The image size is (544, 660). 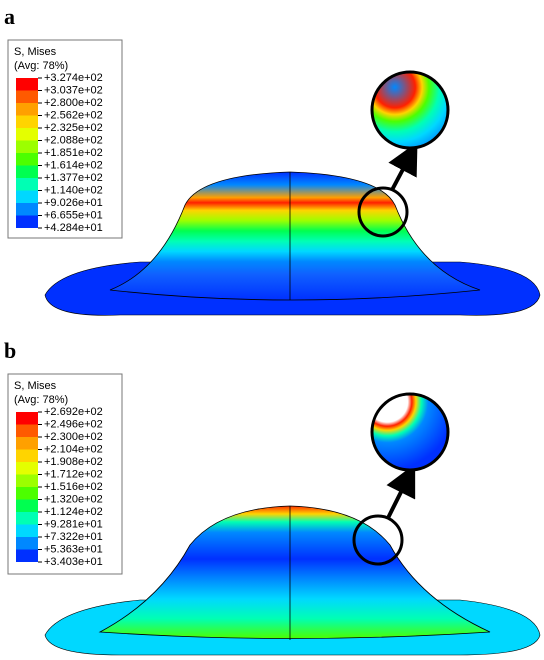 What do you see at coordinates (73, 78) in the screenshot?
I see `legend-label: +3.274e+02` at bounding box center [73, 78].